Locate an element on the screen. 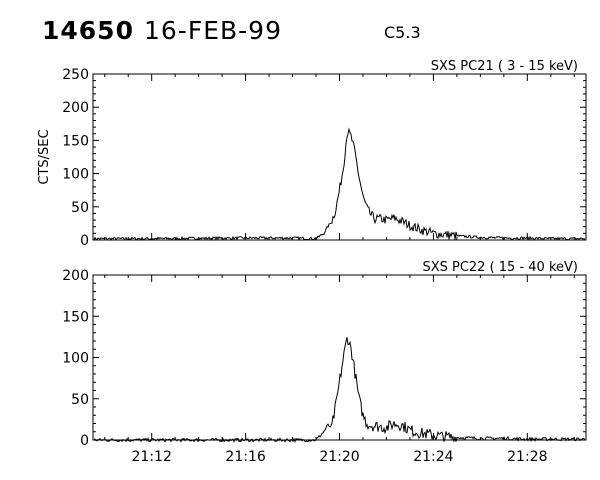  y-tick-label: 250 is located at coordinates (75, 75).